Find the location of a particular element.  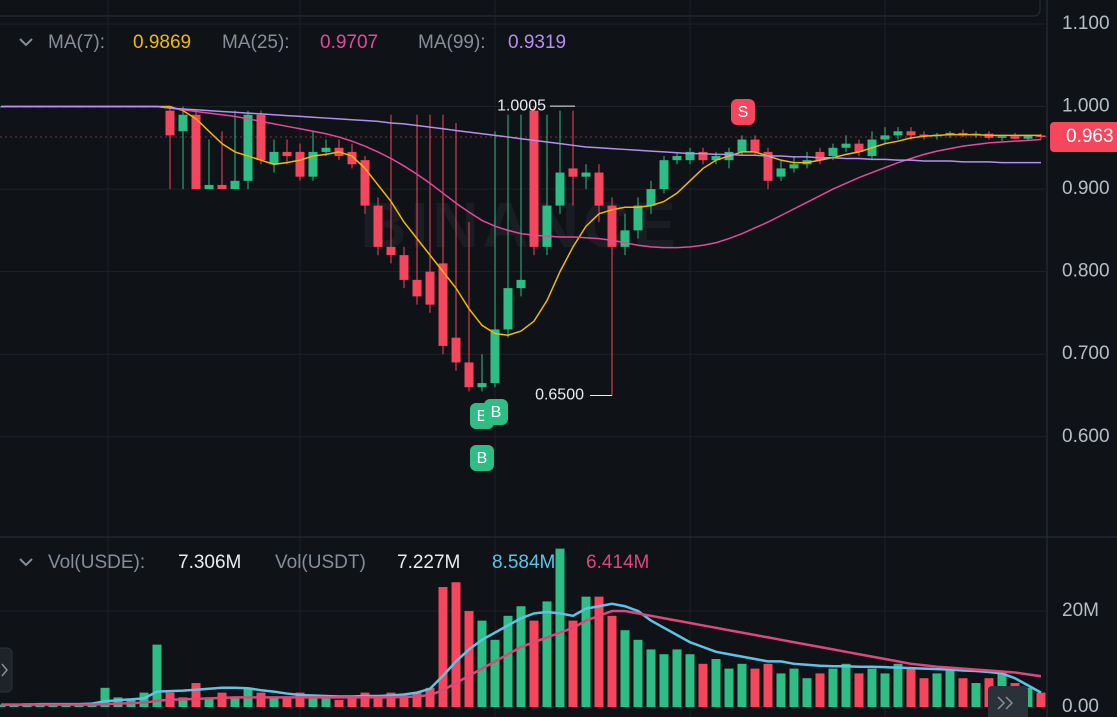

legend-value: 6.414M is located at coordinates (617, 562).